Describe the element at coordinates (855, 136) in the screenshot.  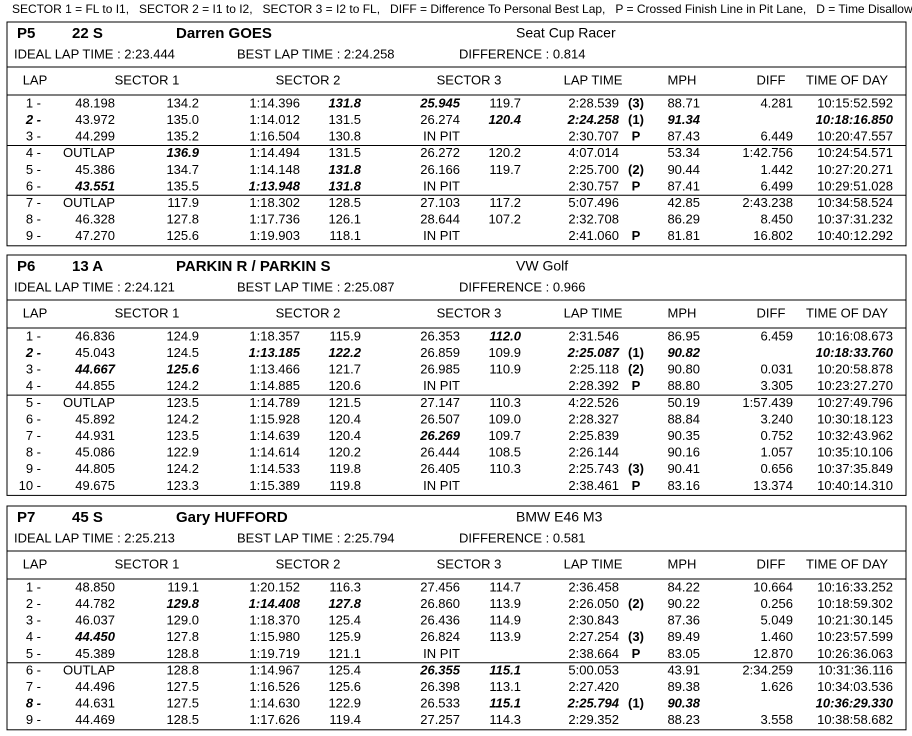
I see `table-cell: 10:20:47.557` at that location.